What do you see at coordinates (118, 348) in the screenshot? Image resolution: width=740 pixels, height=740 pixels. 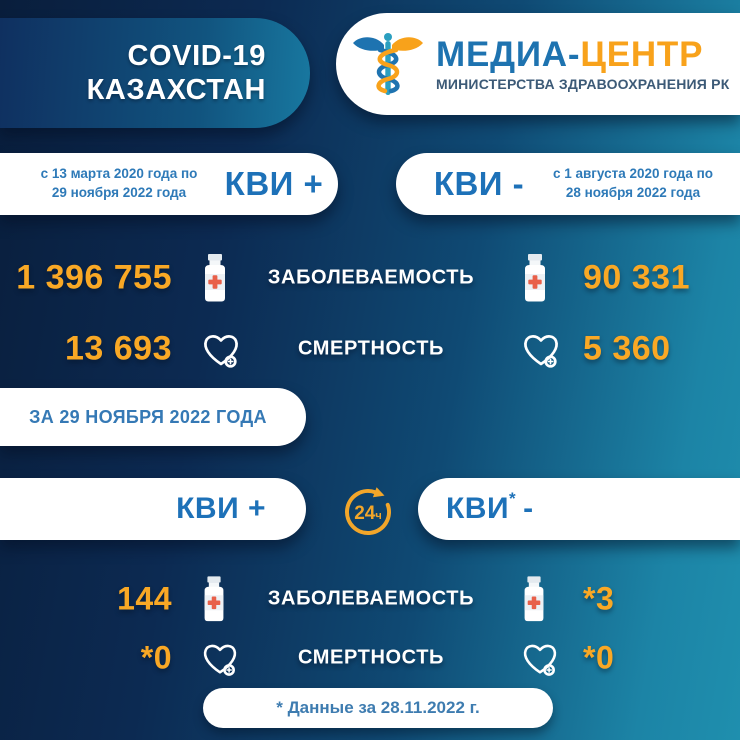 I see `positive-value: 13 693` at bounding box center [118, 348].